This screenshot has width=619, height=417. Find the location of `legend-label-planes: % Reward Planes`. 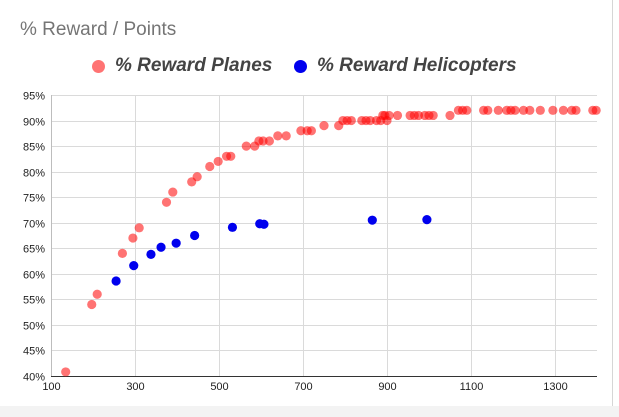

legend-label-planes: % Reward Planes is located at coordinates (194, 65).